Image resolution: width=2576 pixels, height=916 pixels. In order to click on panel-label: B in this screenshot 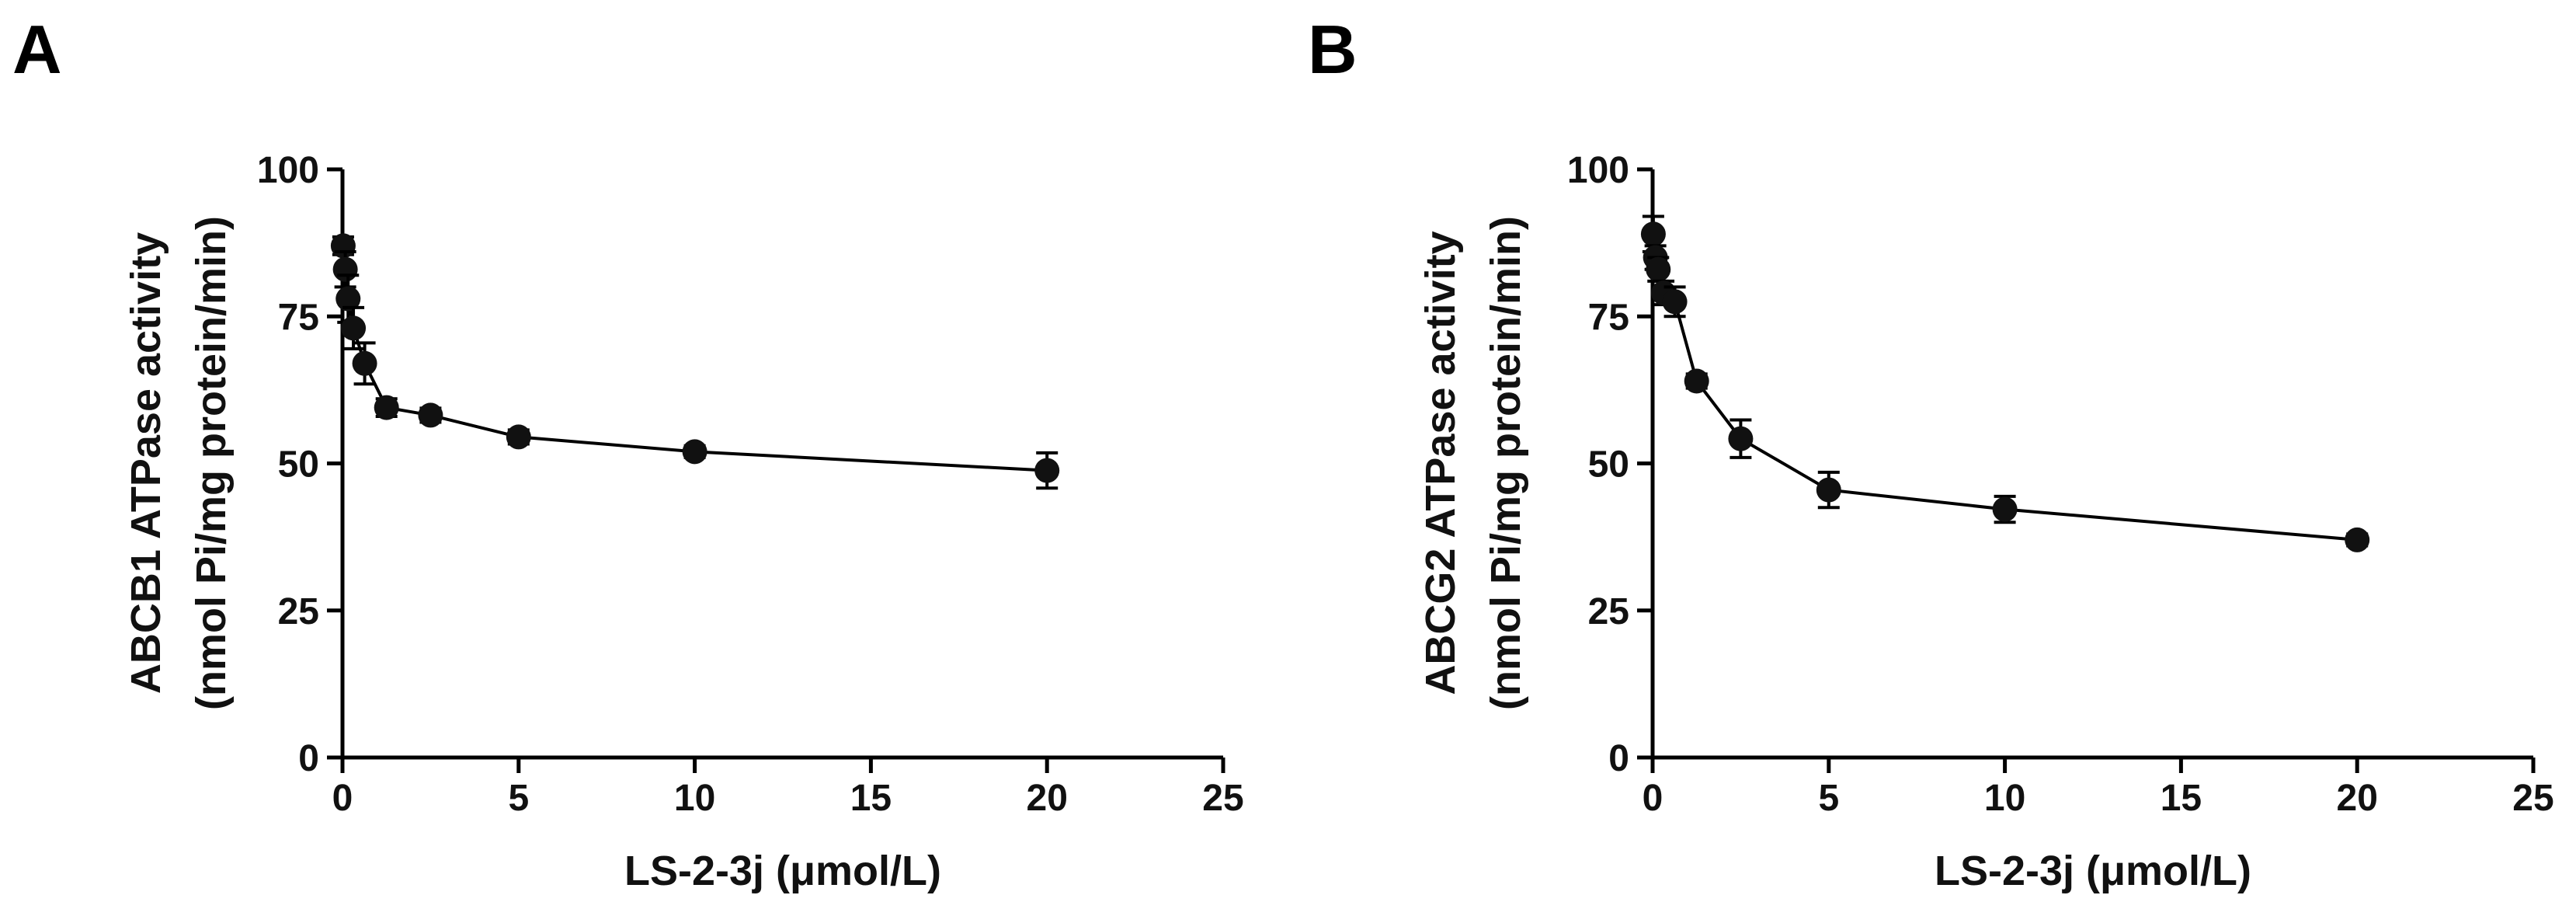, I will do `click(1333, 49)`.